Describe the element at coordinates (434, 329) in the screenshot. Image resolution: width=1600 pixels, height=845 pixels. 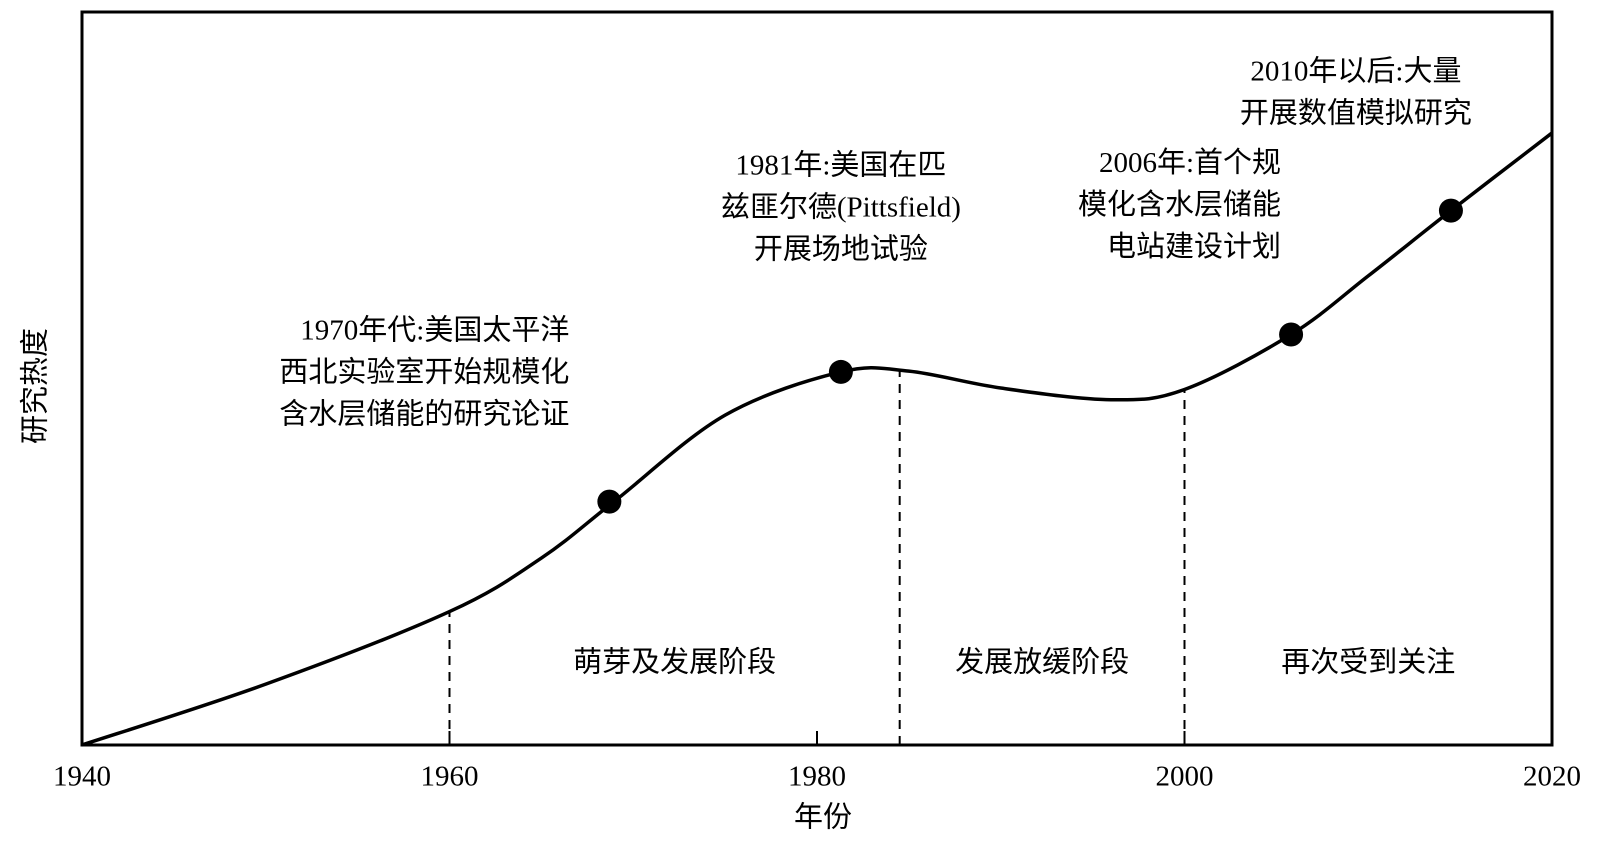
I see `event-label: 1970年代:美国太平洋` at that location.